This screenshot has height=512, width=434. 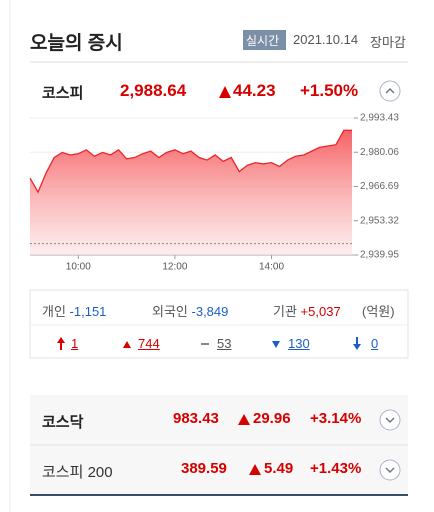 I want to click on badge-bg, so click(x=264, y=40).